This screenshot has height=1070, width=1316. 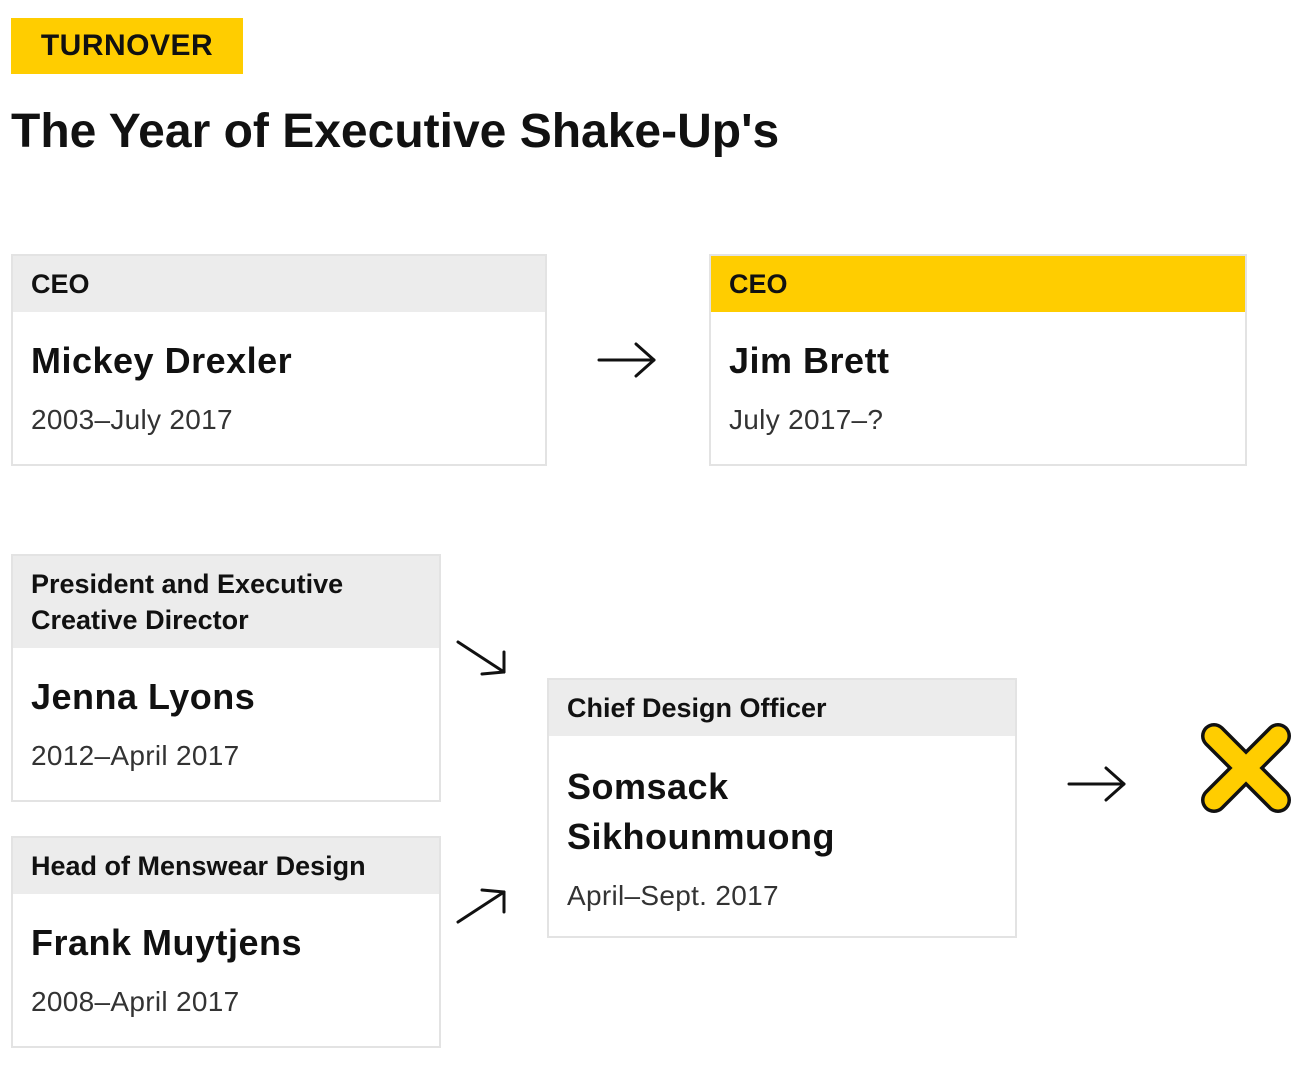 What do you see at coordinates (167, 942) in the screenshot?
I see `card-person-name: Frank Muytjens` at bounding box center [167, 942].